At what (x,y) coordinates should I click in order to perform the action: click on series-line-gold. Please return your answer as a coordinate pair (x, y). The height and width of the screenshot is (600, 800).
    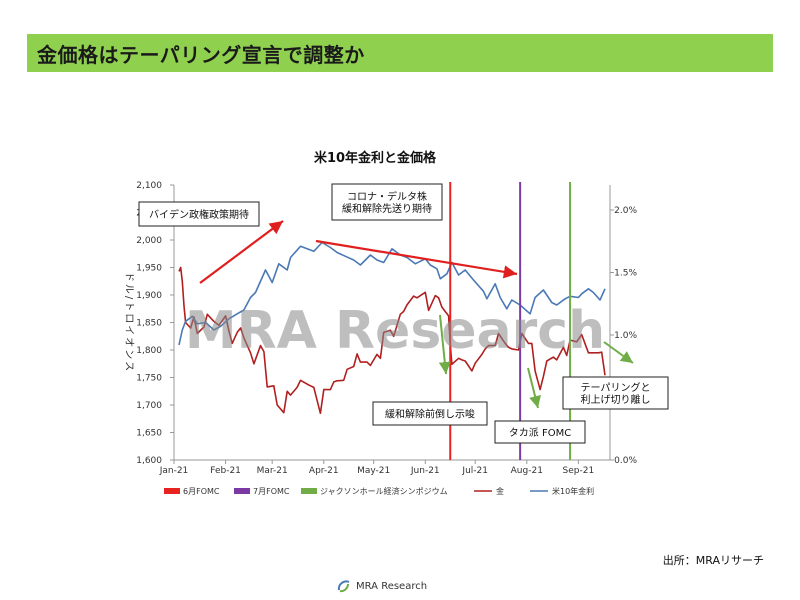
    Looking at the image, I should click on (392, 340).